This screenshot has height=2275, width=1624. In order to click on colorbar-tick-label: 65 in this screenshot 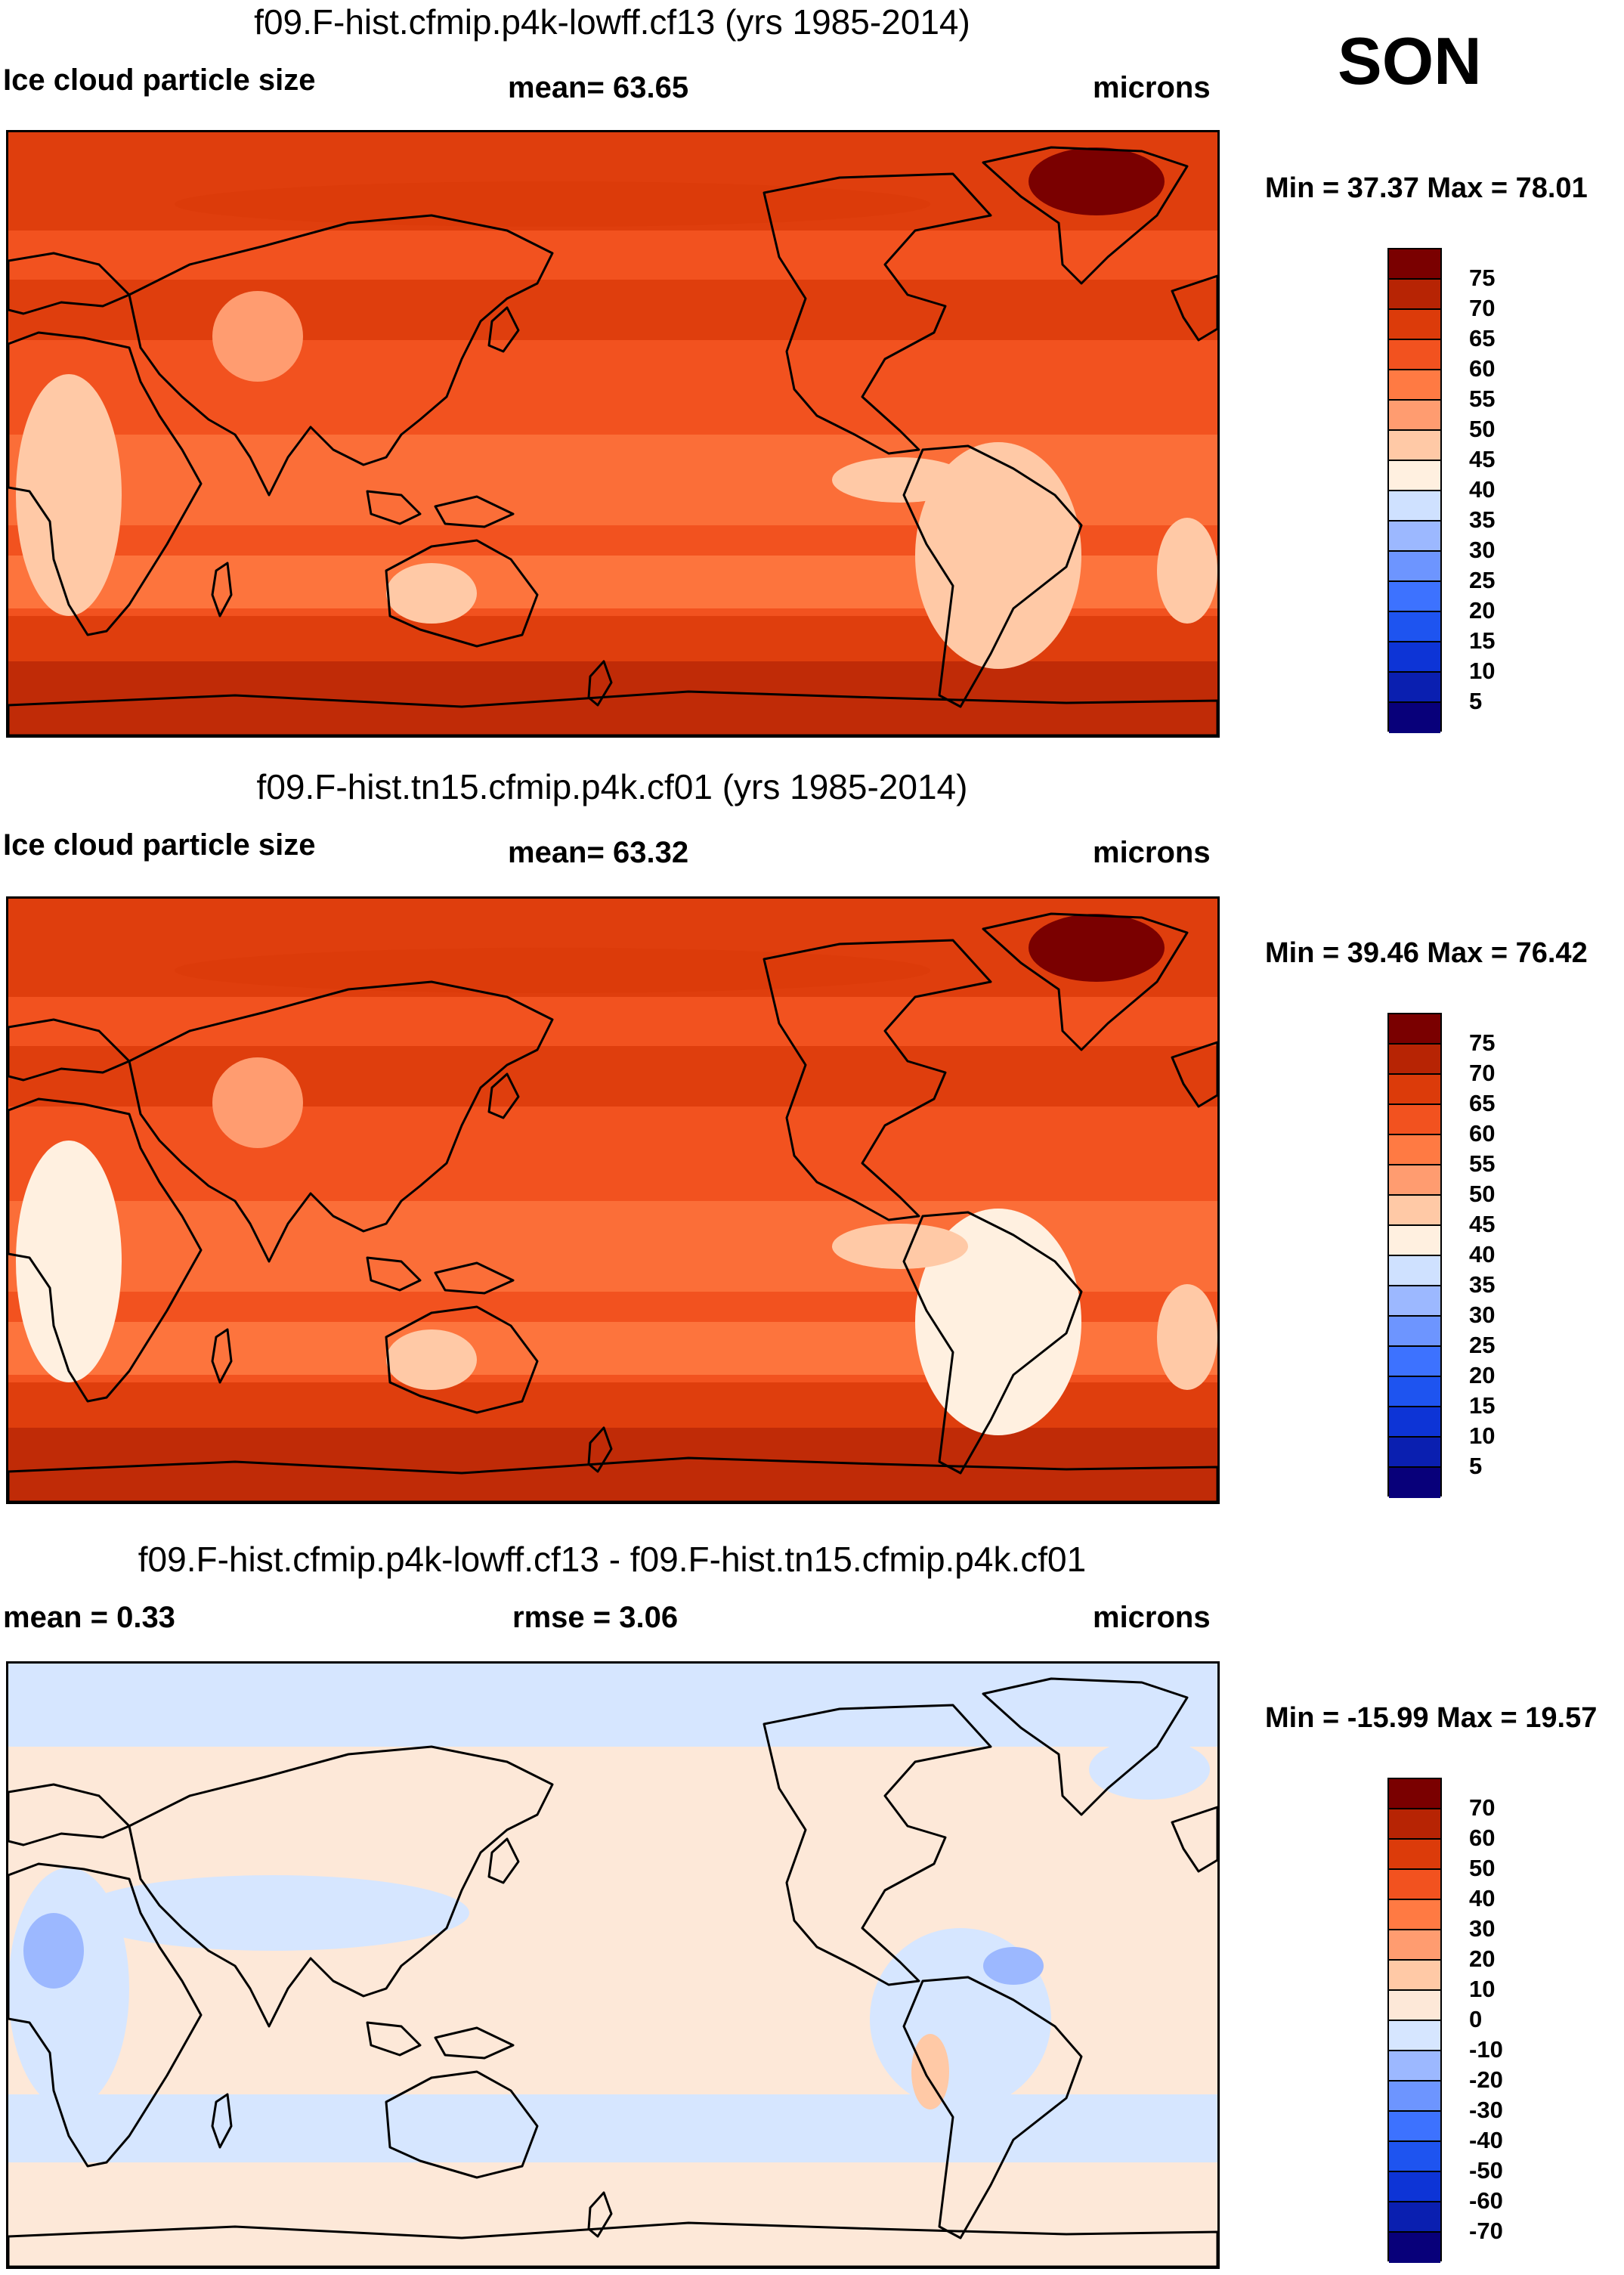, I will do `click(1482, 1103)`.